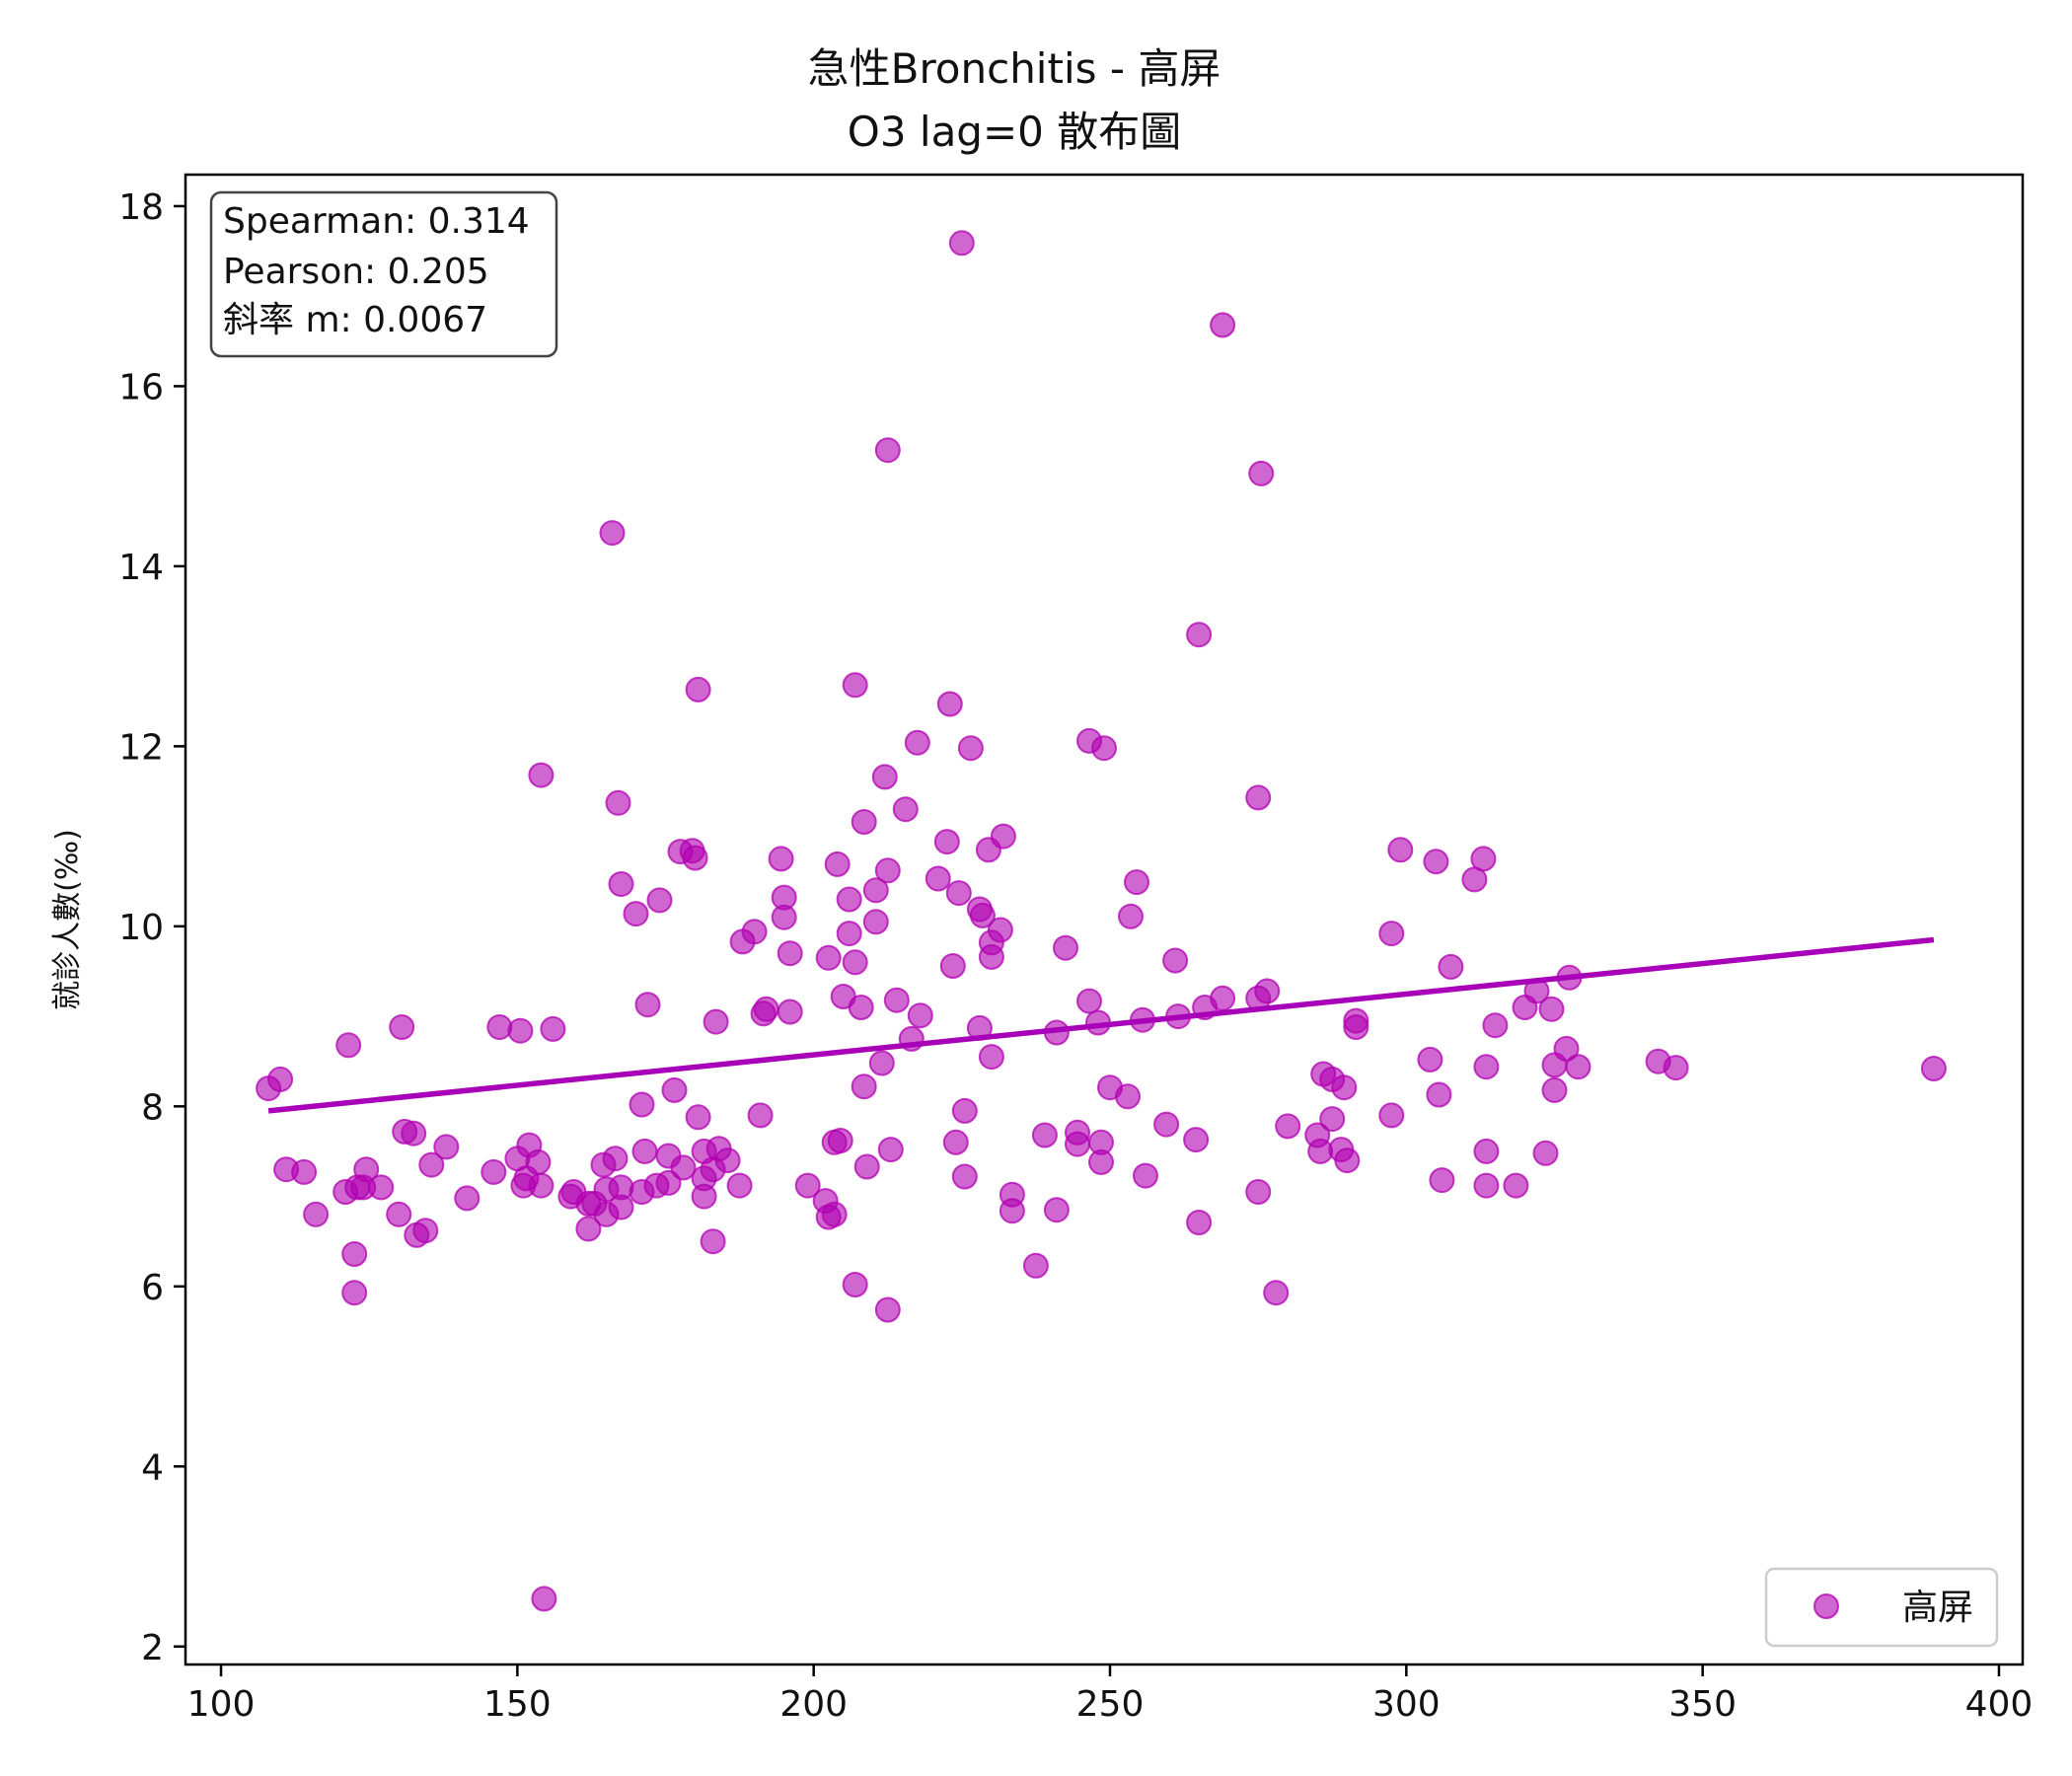 The width and height of the screenshot is (2072, 1776). What do you see at coordinates (377, 222) in the screenshot?
I see `stats-spearman: Spearman: 0.314` at bounding box center [377, 222].